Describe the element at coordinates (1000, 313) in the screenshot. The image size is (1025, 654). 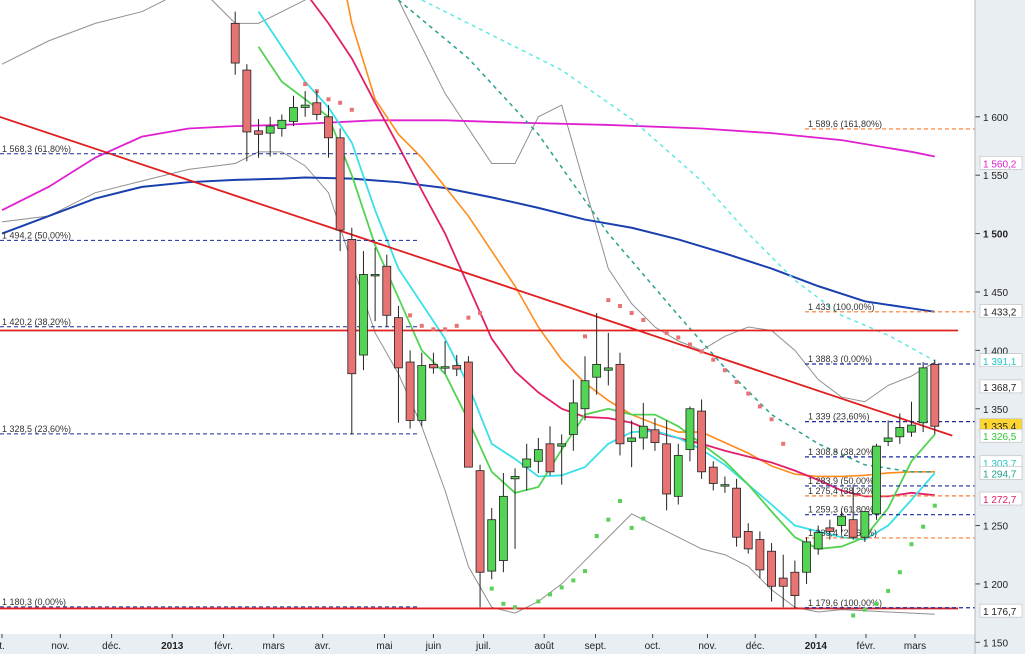
I see `price-tag-label: 1 433,2` at that location.